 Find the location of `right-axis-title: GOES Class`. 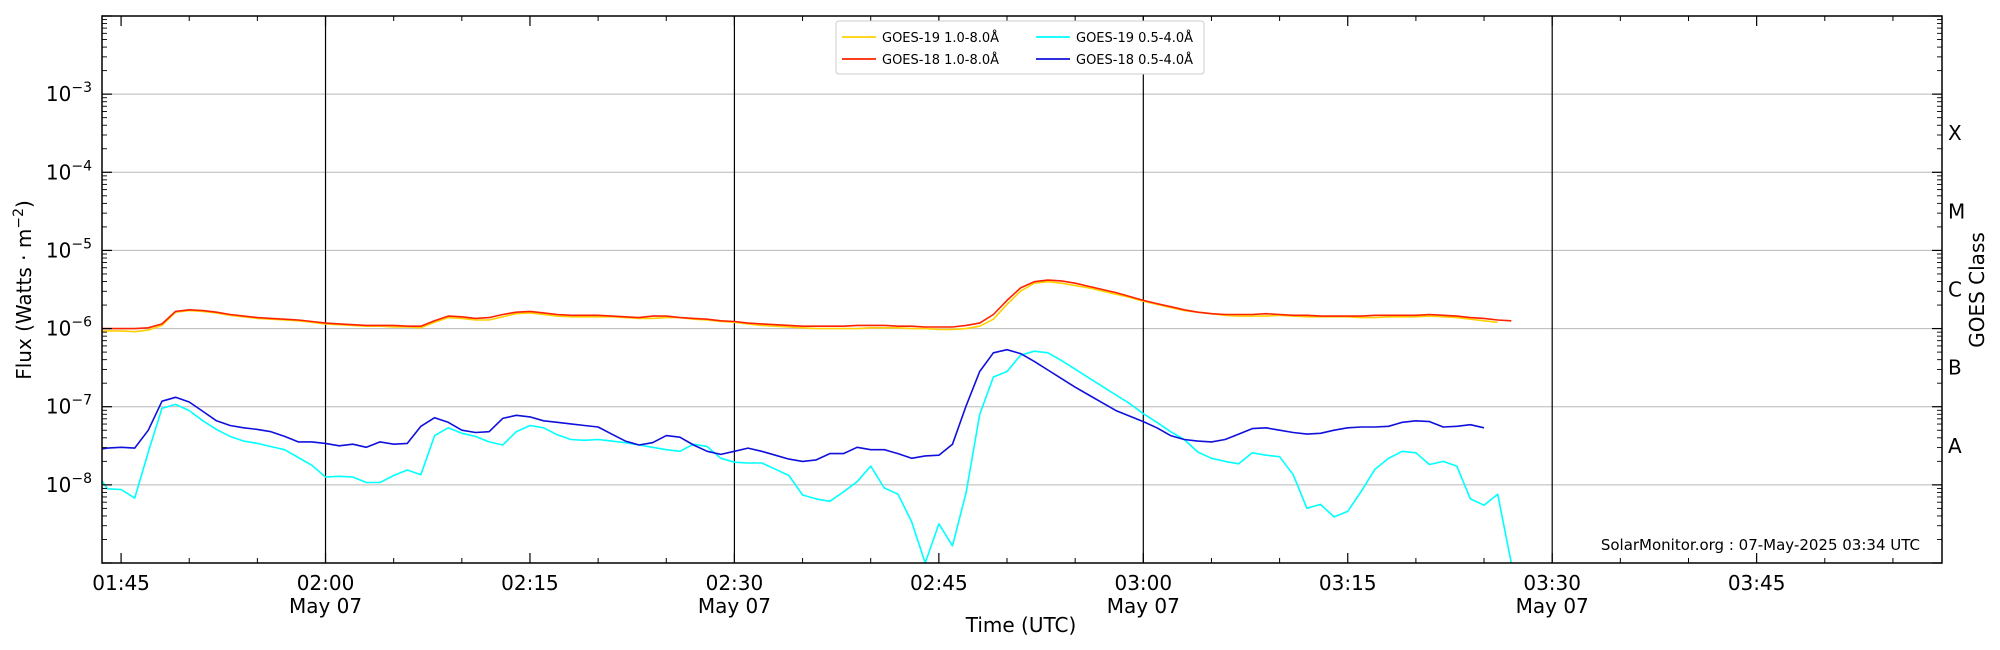

right-axis-title: GOES Class is located at coordinates (1977, 290).